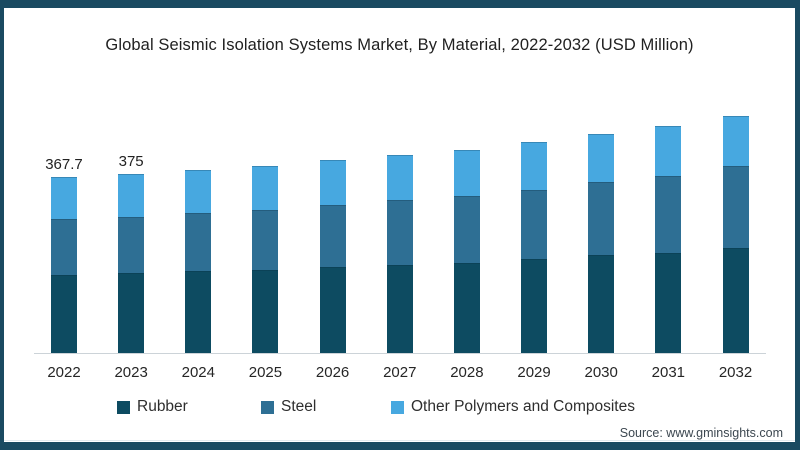 This screenshot has width=800, height=450. What do you see at coordinates (131, 161) in the screenshot?
I see `bar-value-label-2023: 375` at bounding box center [131, 161].